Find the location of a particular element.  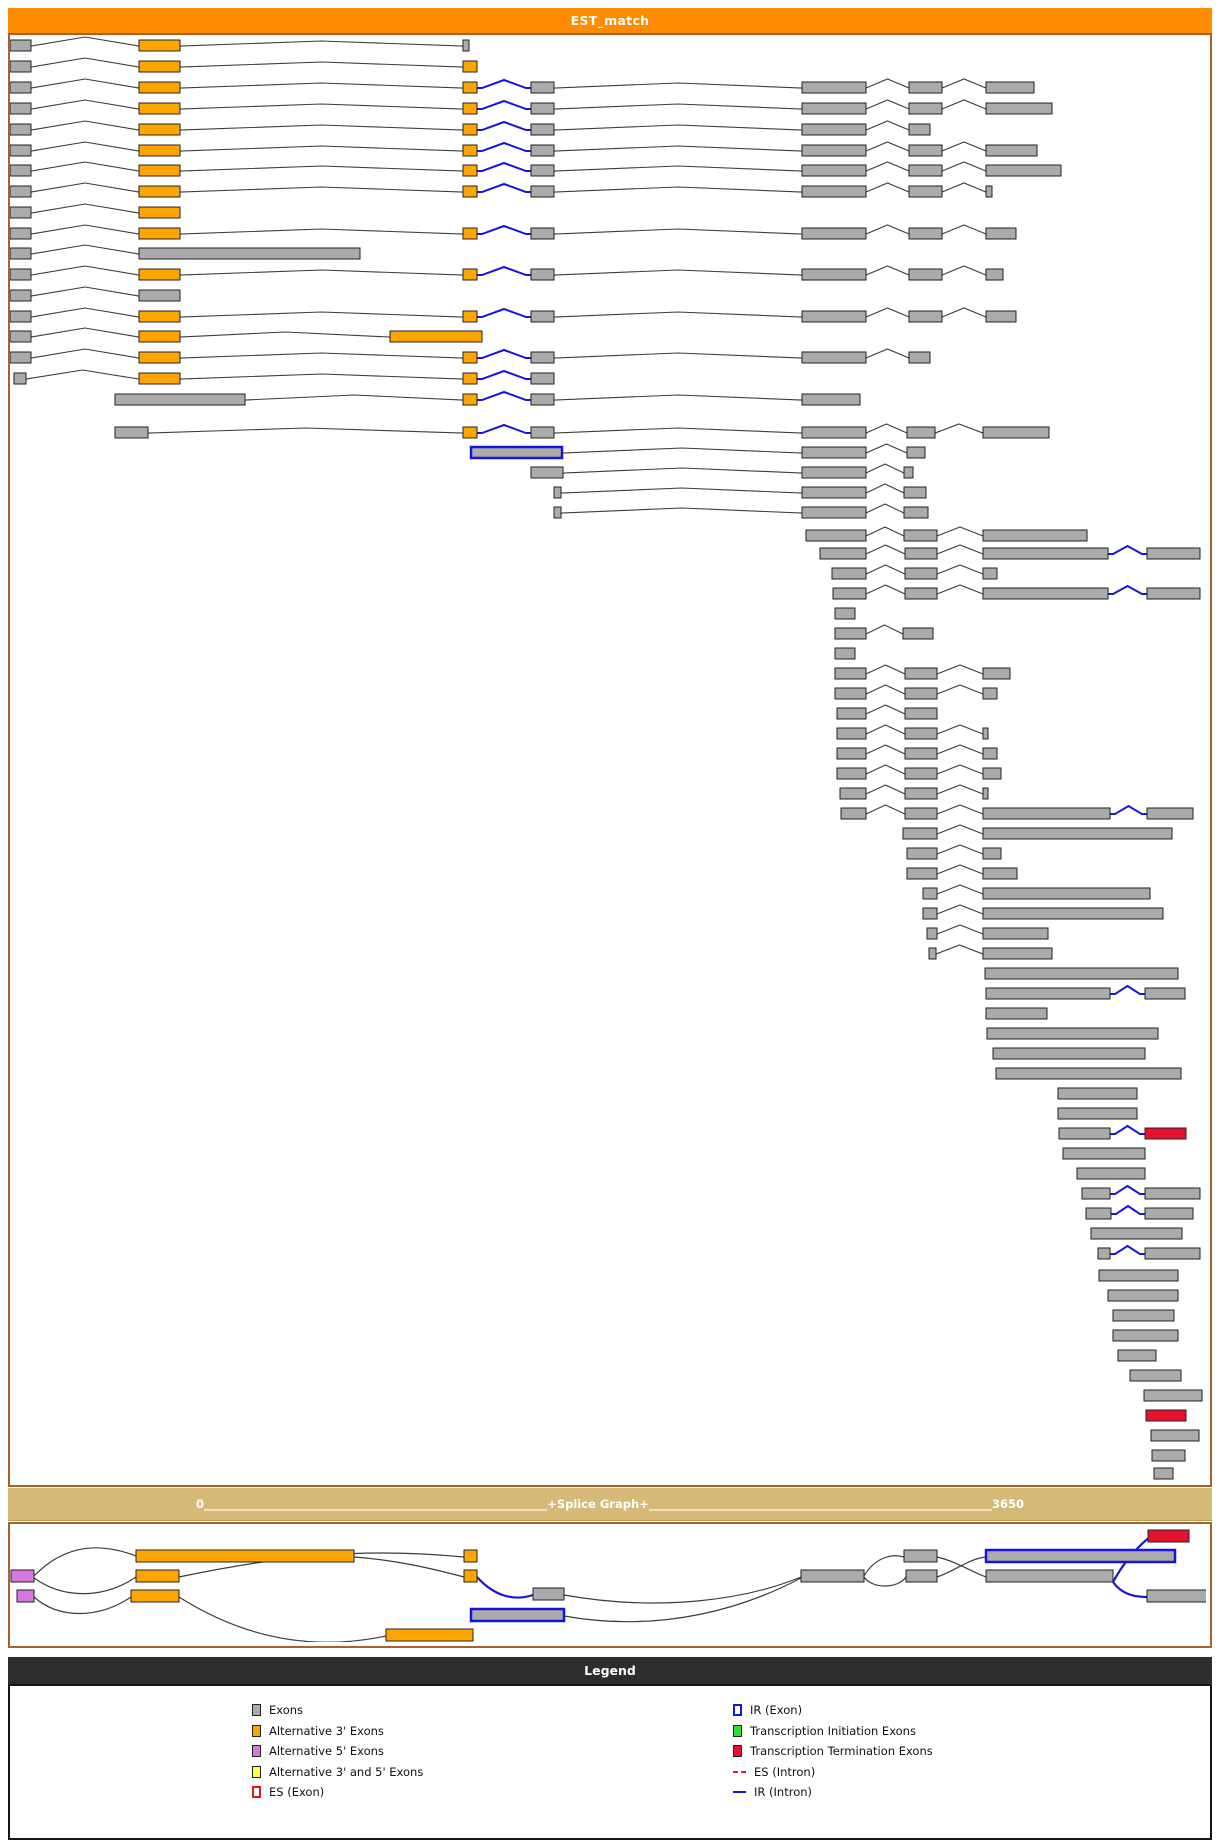

header-bar: EST_match is located at coordinates (610, 20).